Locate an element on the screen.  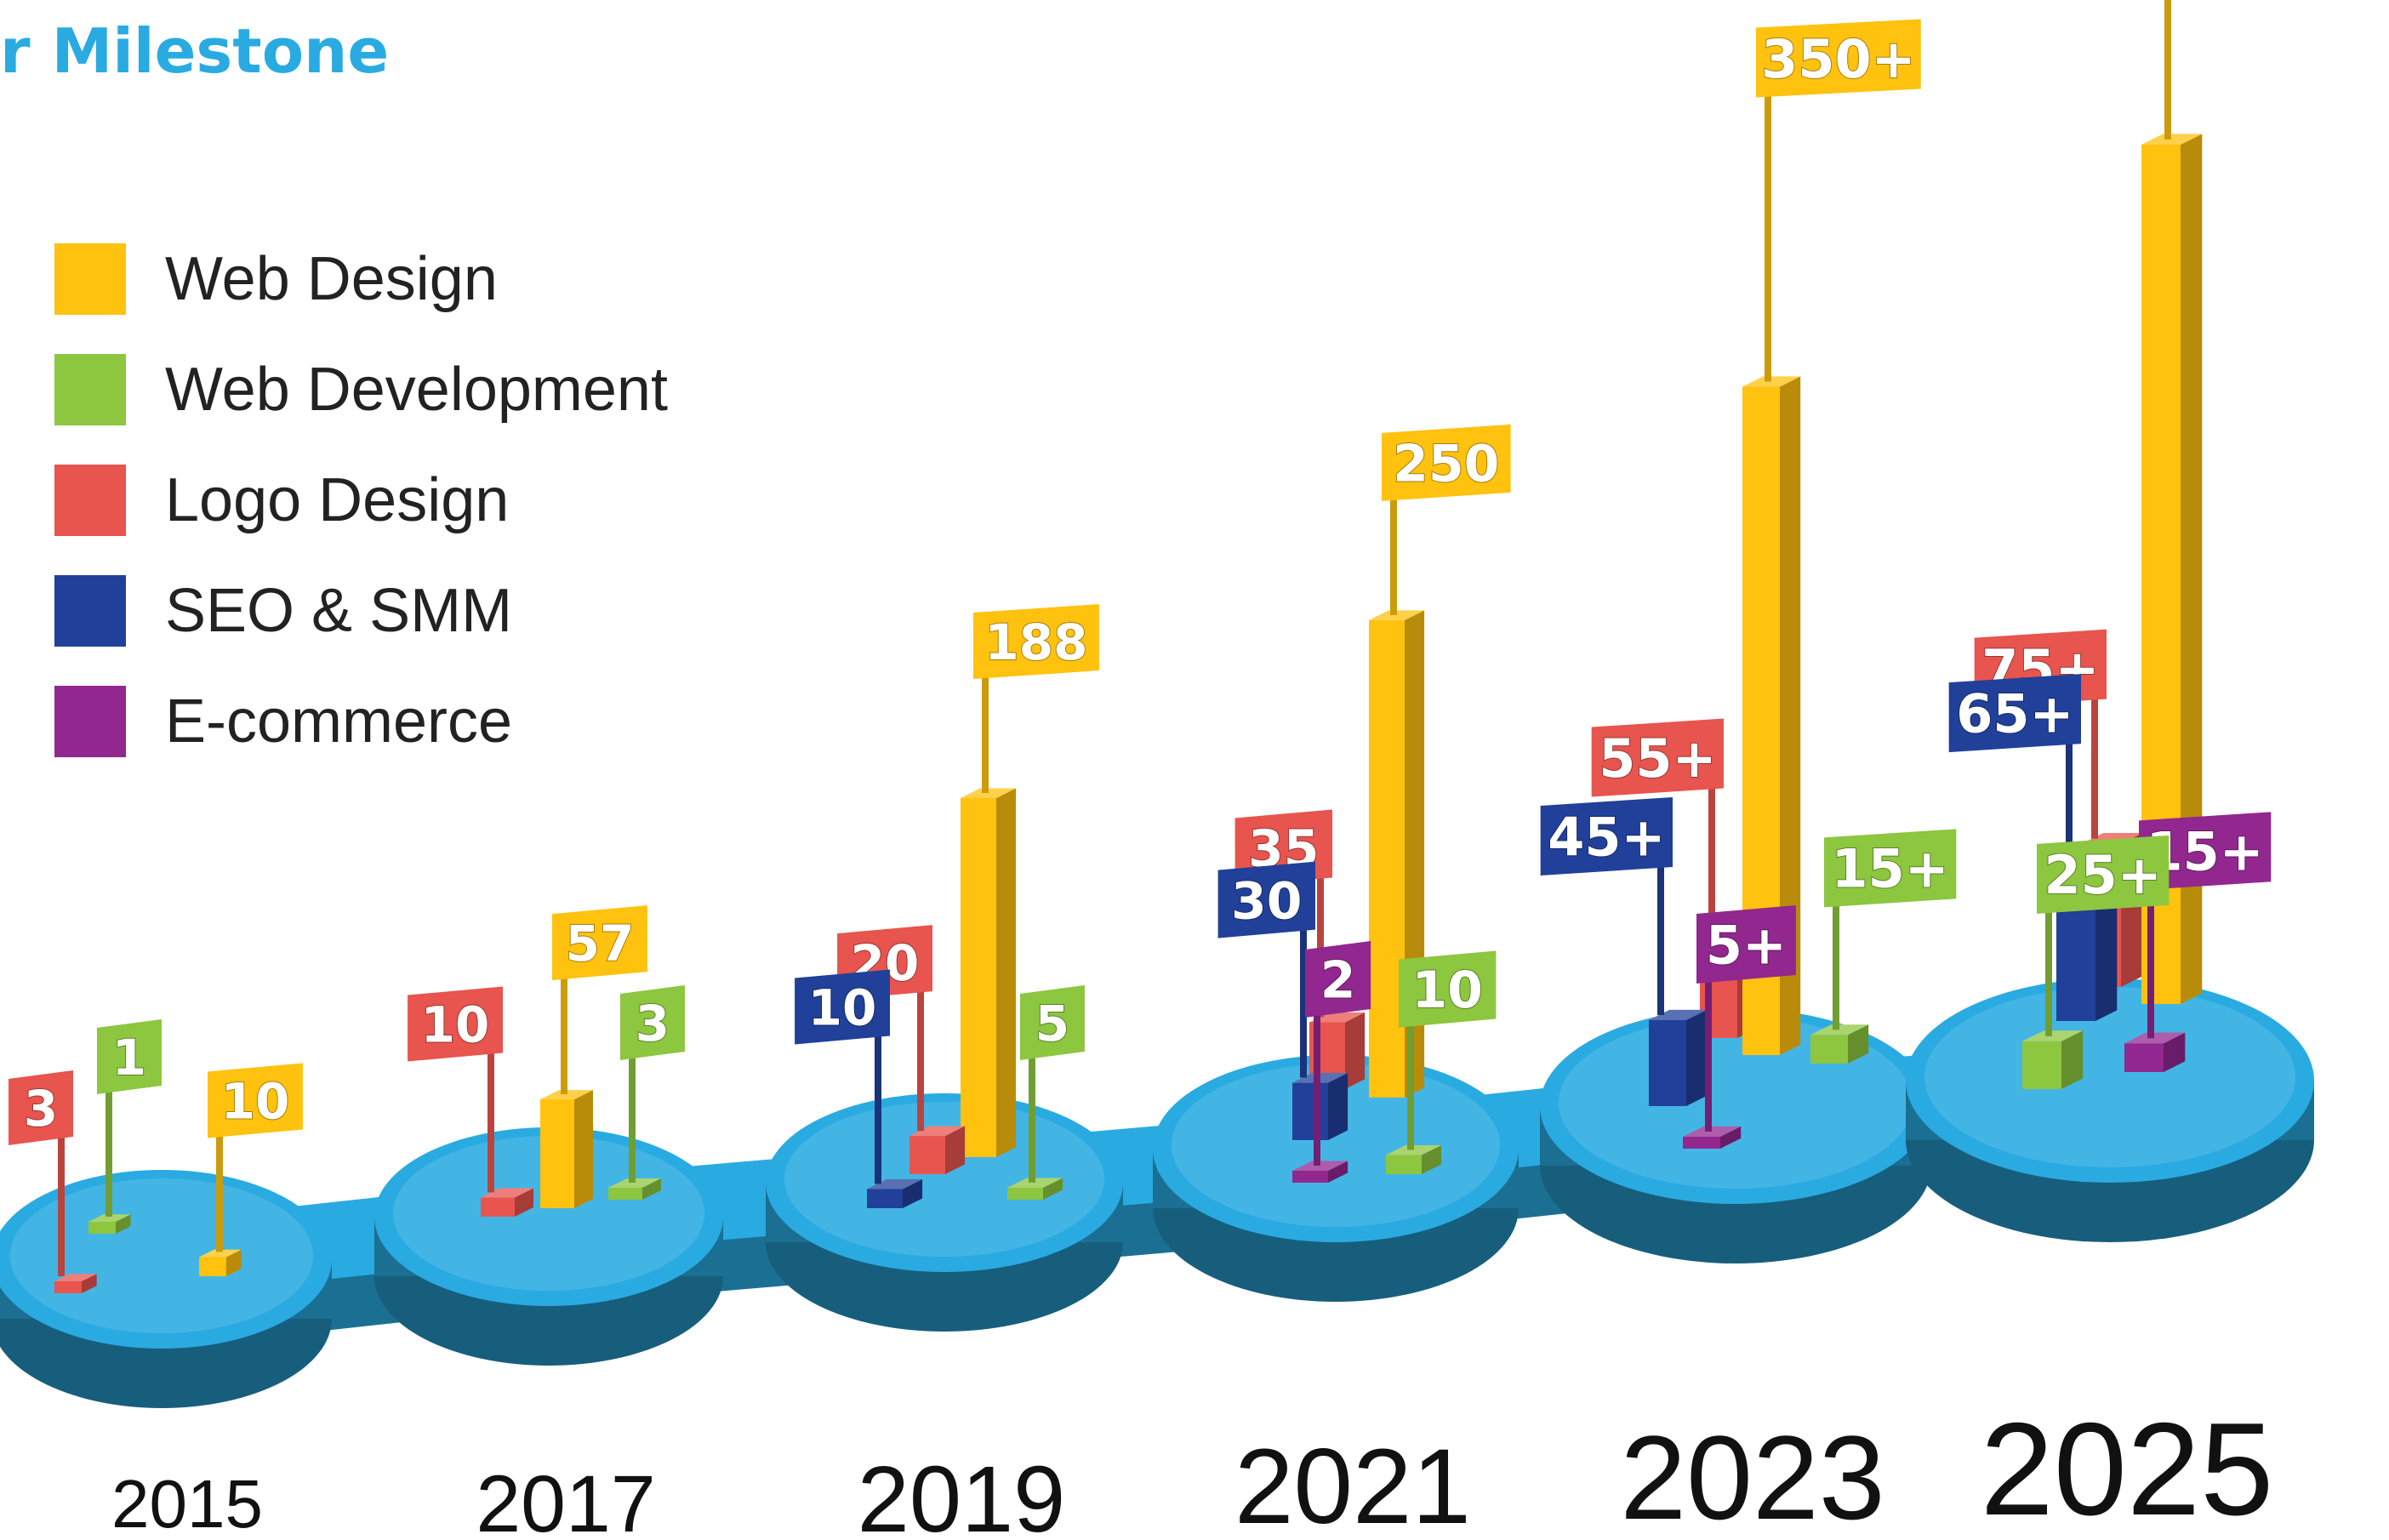
flag-value-label: 15+ is located at coordinates (1890, 869).